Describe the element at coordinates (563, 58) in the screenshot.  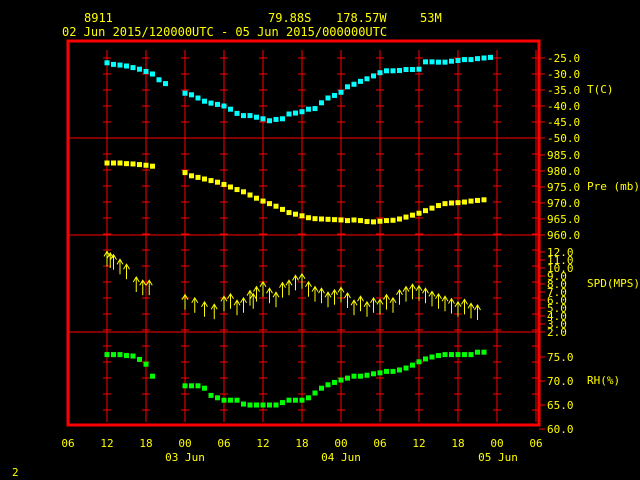
I see `y-tick-label: -25.0` at that location.